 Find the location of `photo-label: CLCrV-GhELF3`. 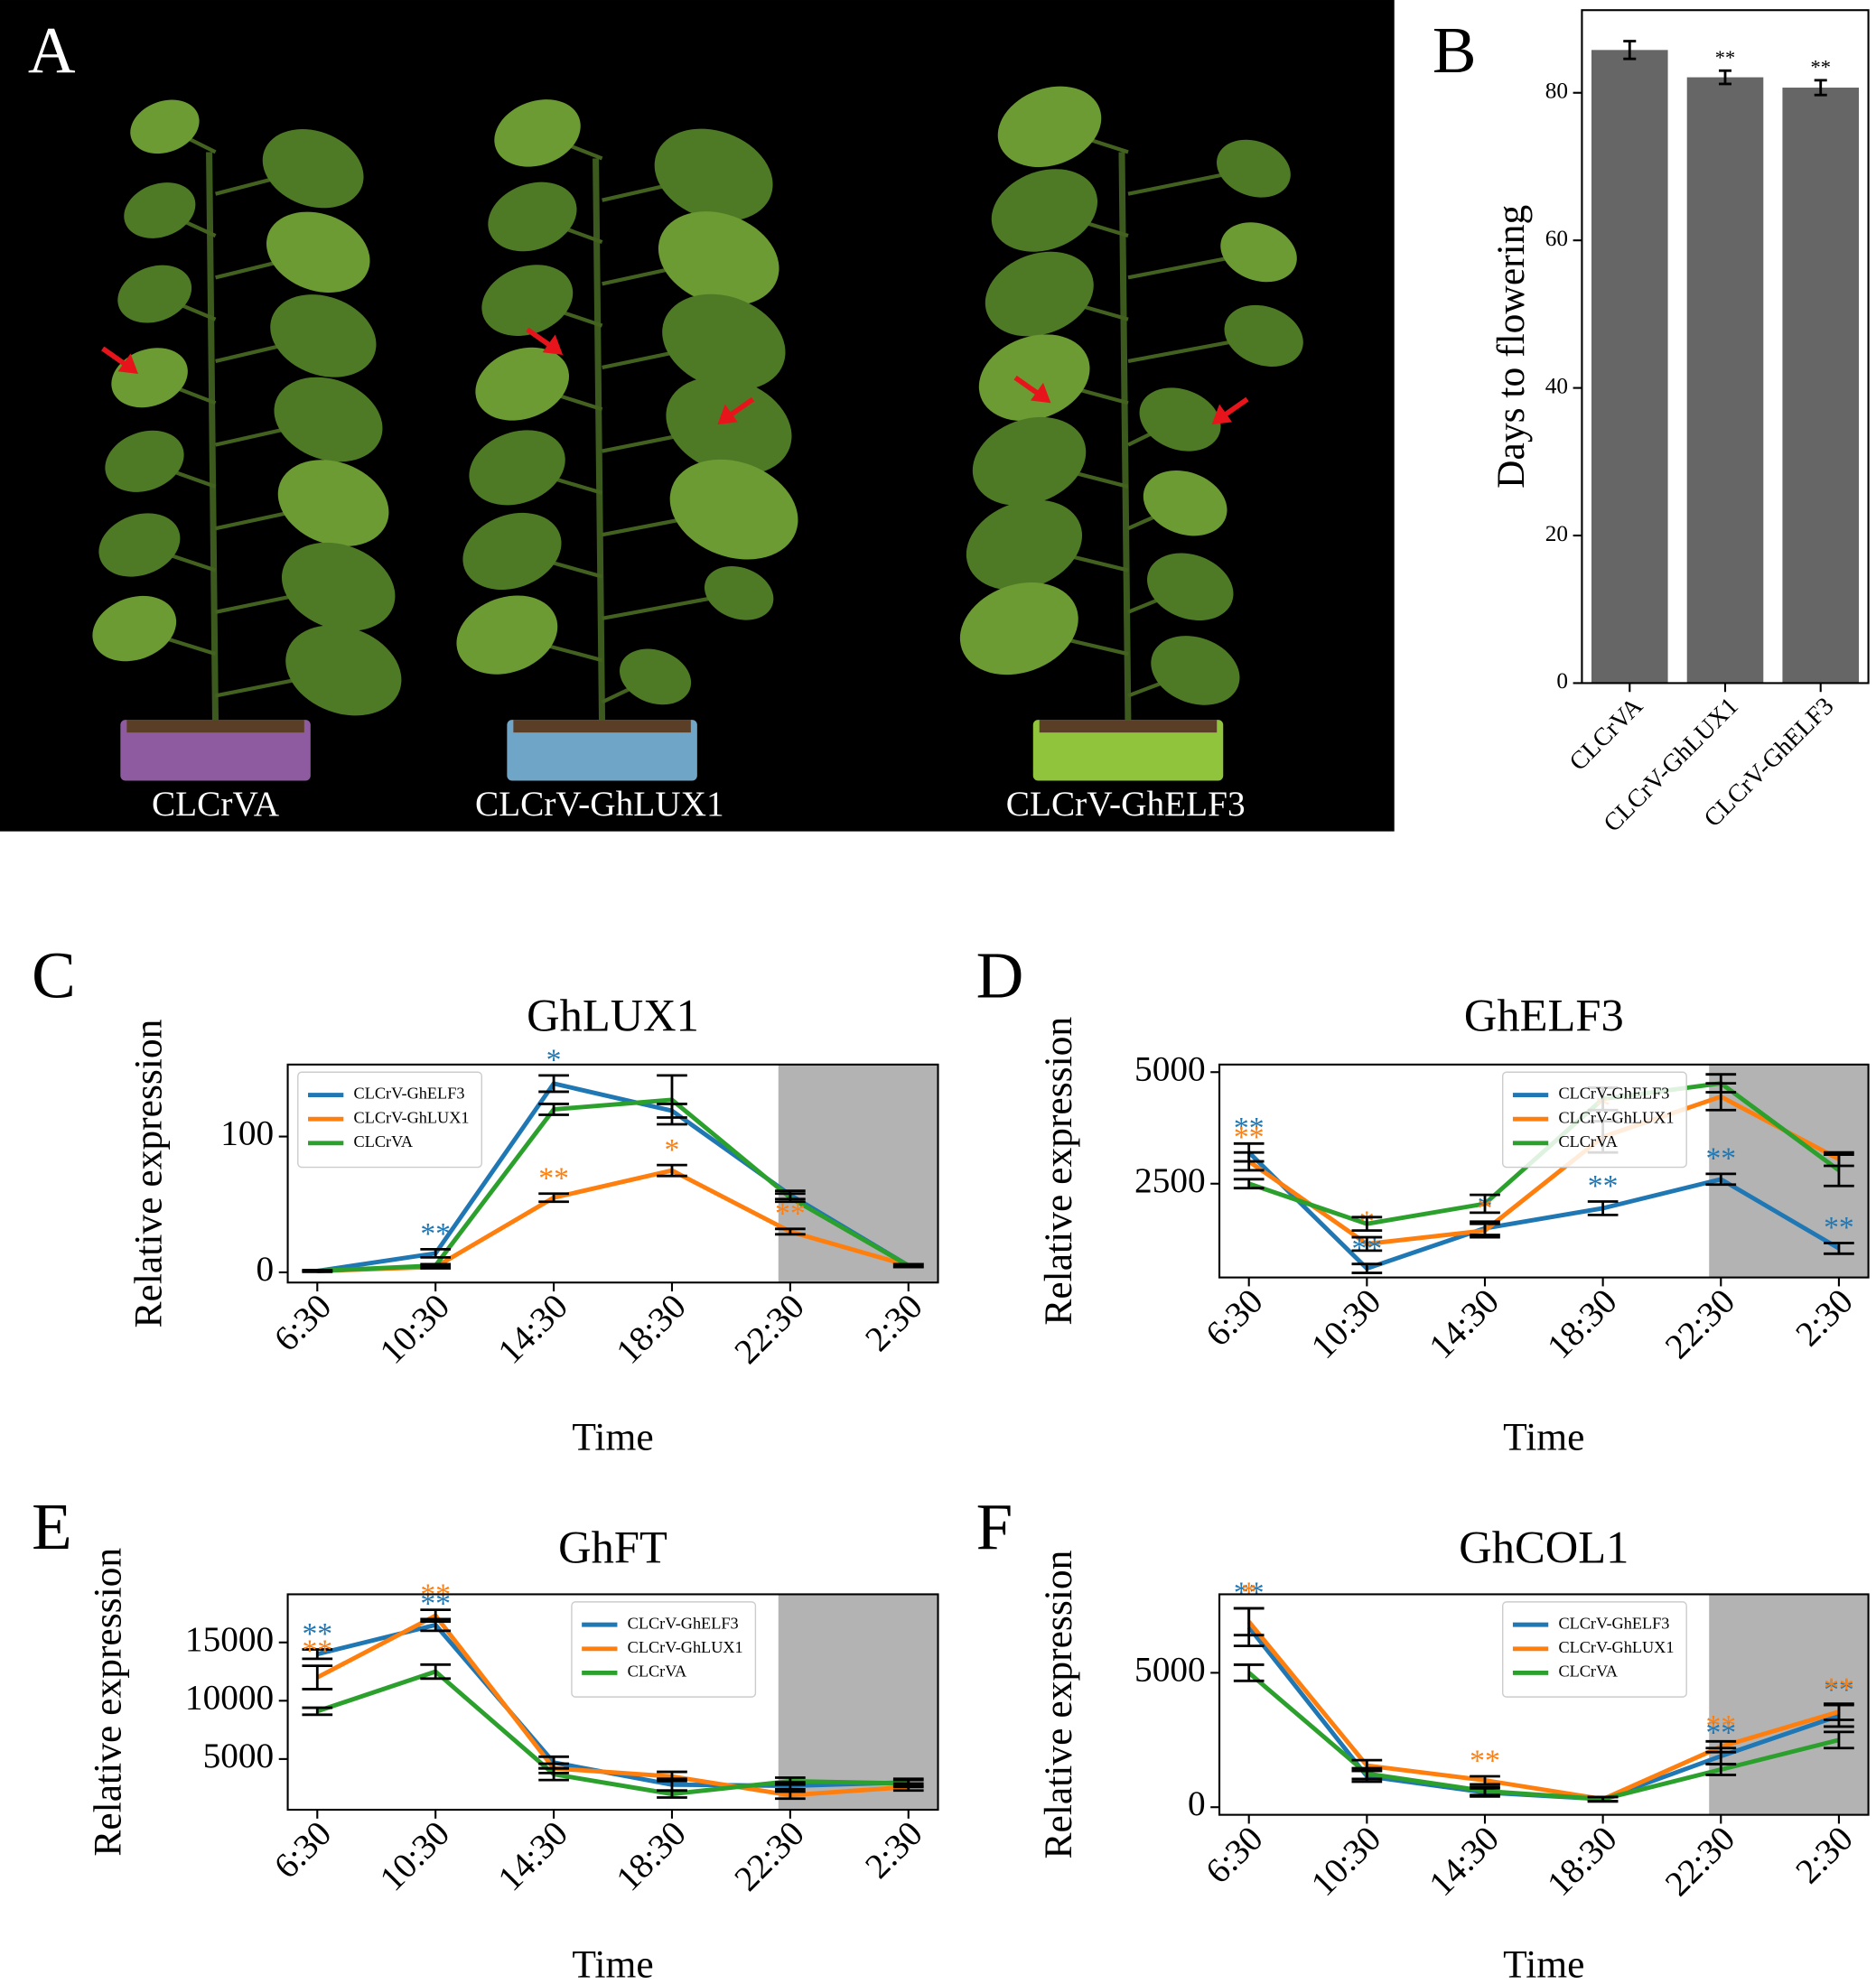

photo-label: CLCrV-GhELF3 is located at coordinates (1126, 804).